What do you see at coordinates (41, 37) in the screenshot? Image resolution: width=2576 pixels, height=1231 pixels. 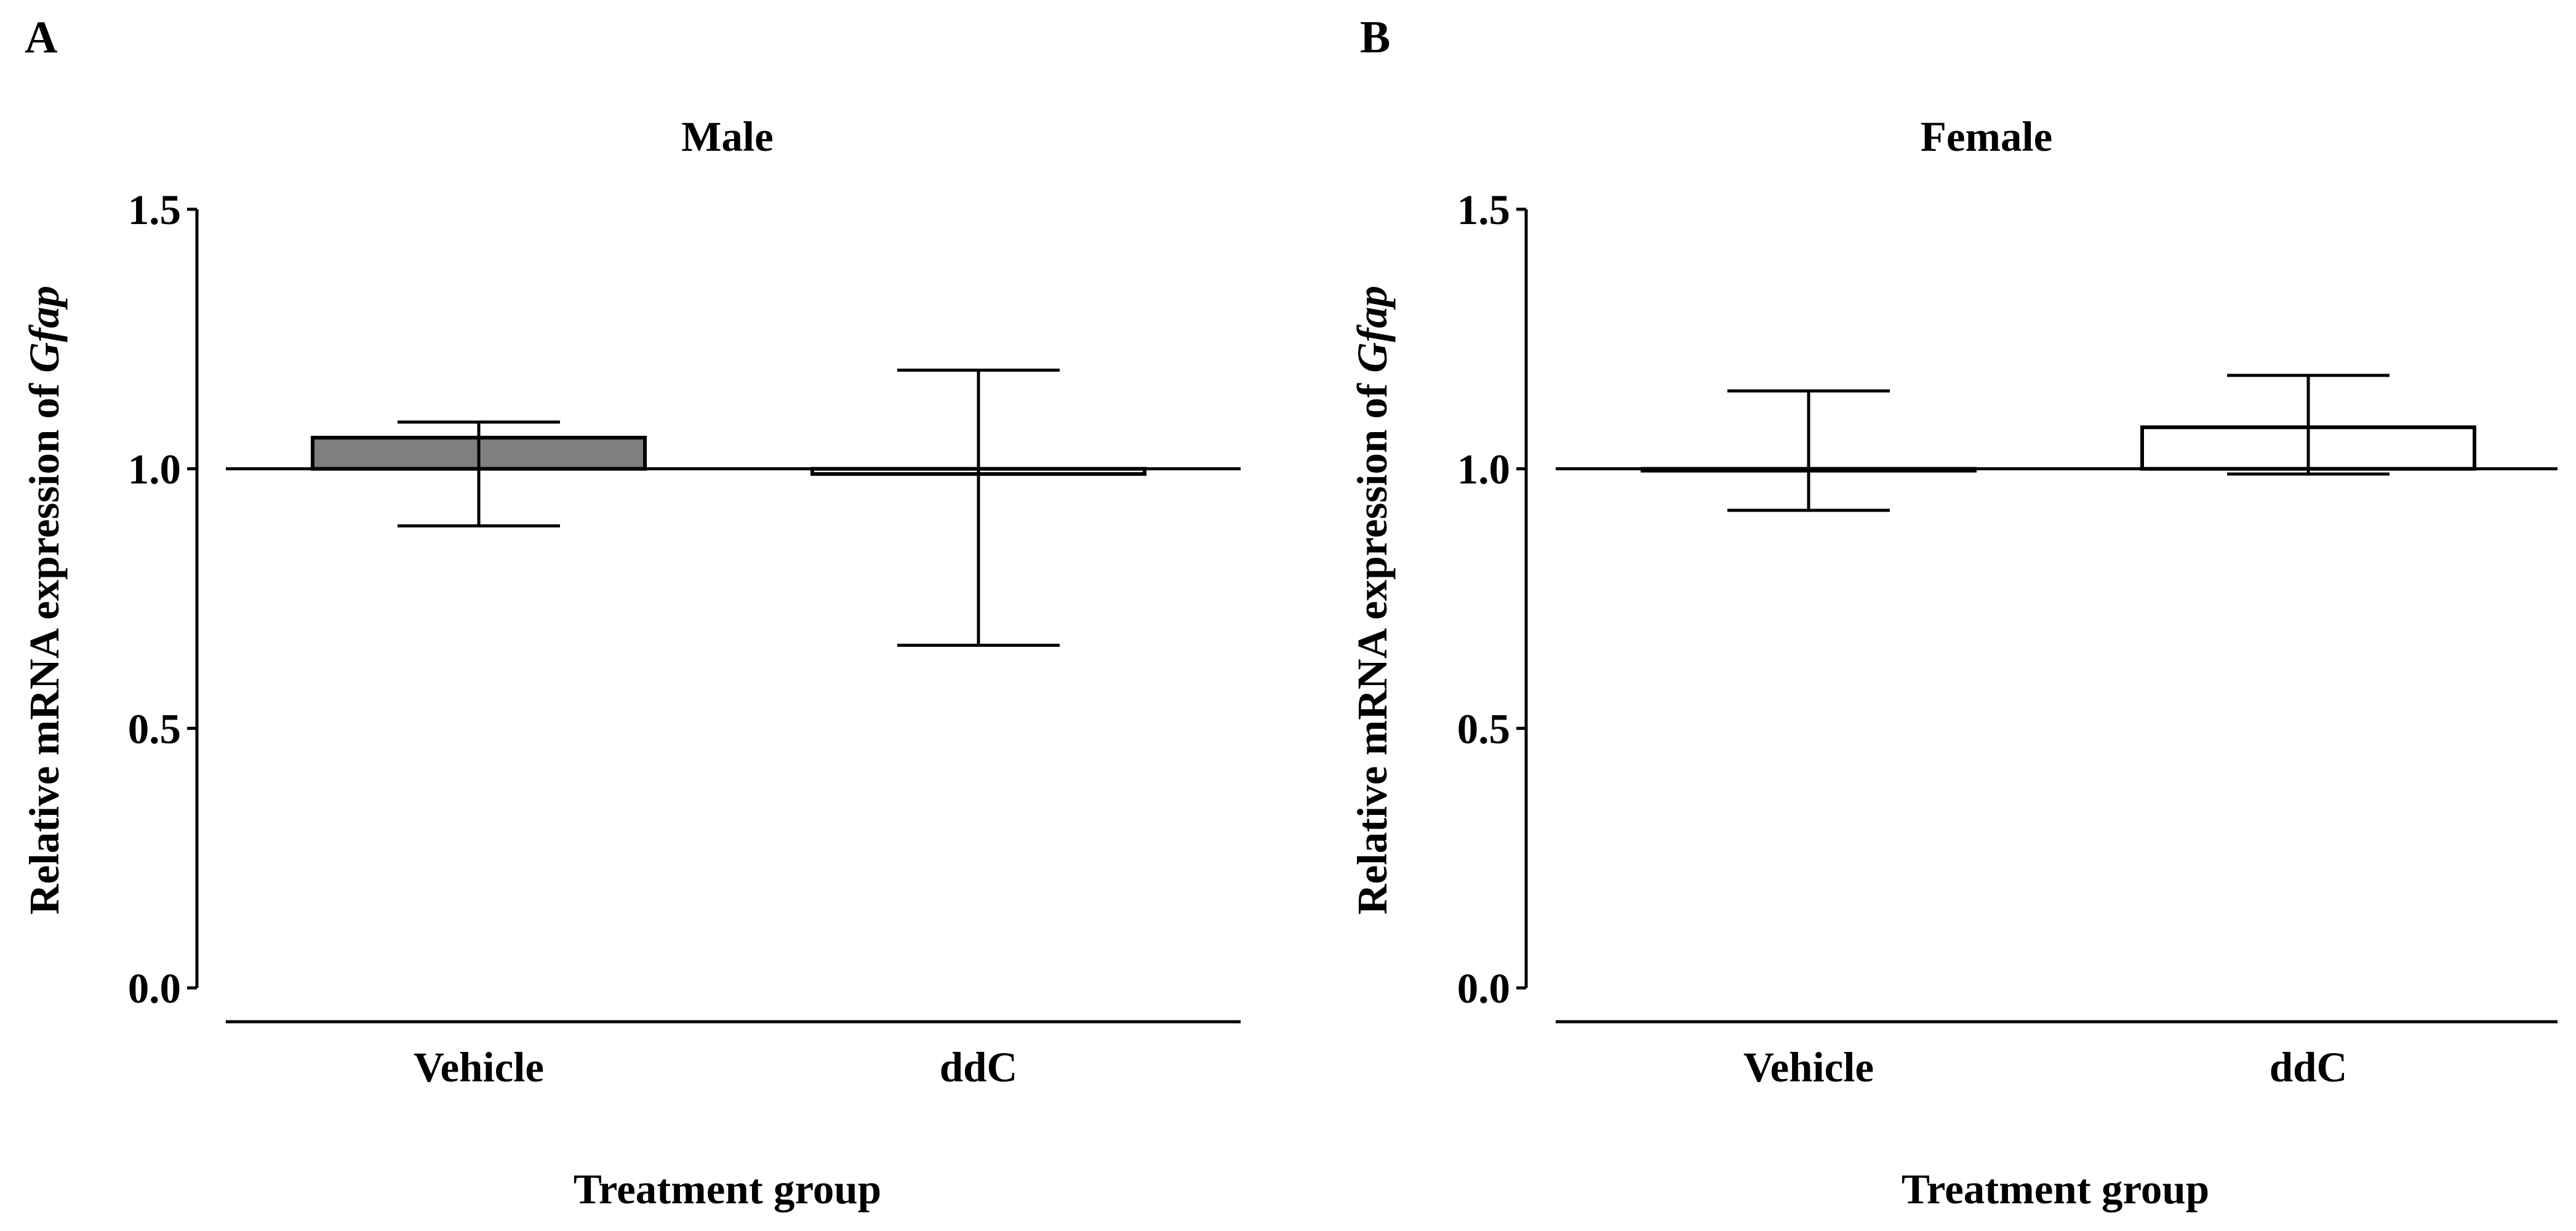 I see `panel-letter: A` at bounding box center [41, 37].